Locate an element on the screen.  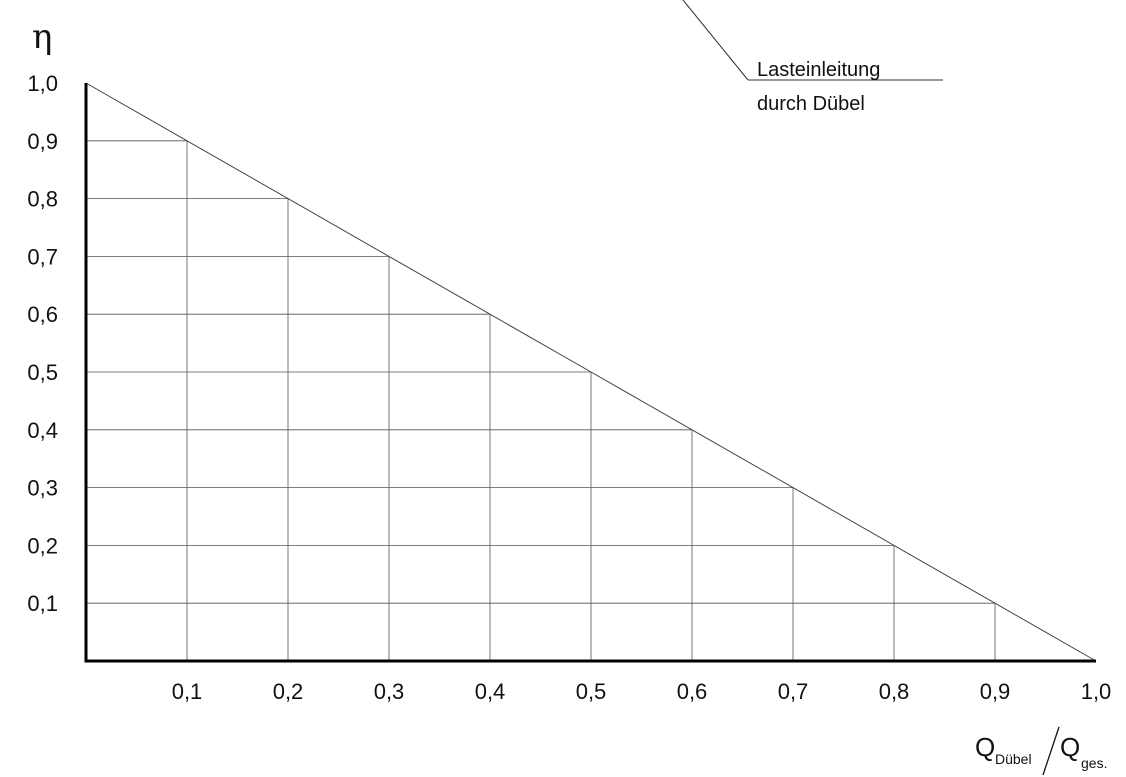
x-tick-label: 0,3 is located at coordinates (389, 691).